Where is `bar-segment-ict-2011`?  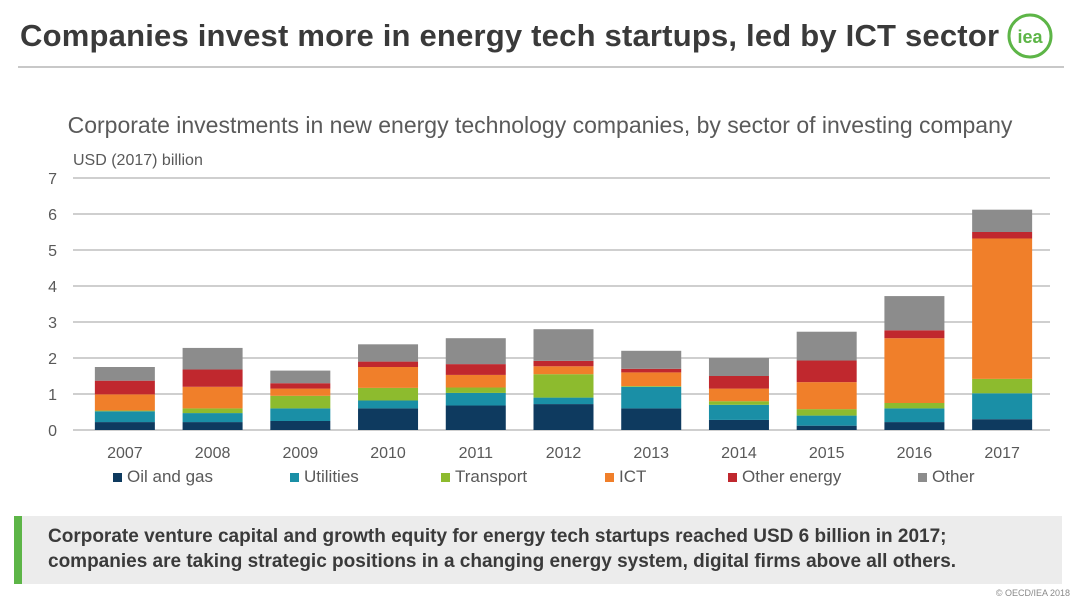
bar-segment-ict-2011 is located at coordinates (475, 381).